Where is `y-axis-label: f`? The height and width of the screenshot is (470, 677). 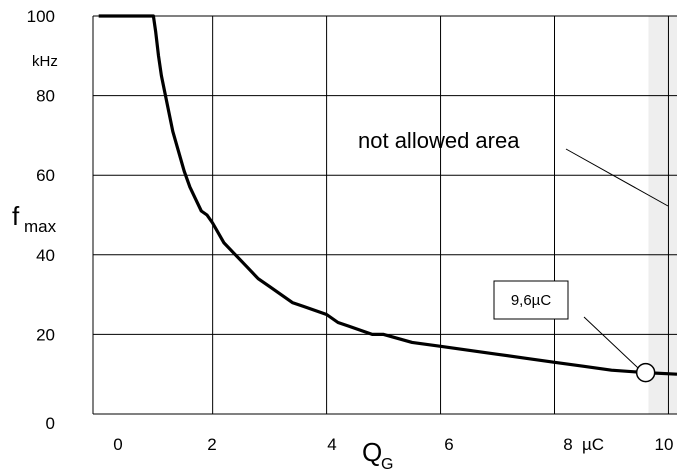 y-axis-label: f is located at coordinates (16, 216).